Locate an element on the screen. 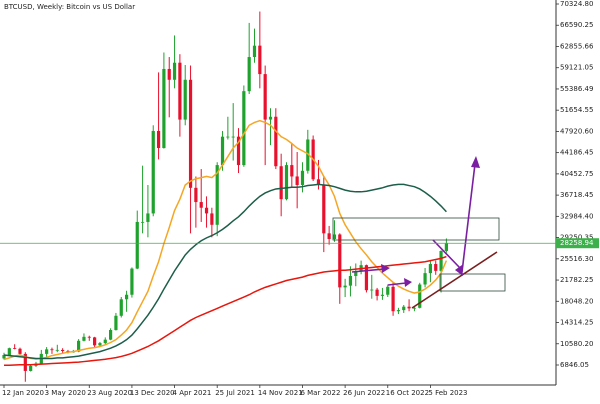 The width and height of the screenshot is (600, 404). y-tick-label: 59121.05 is located at coordinates (576, 68).